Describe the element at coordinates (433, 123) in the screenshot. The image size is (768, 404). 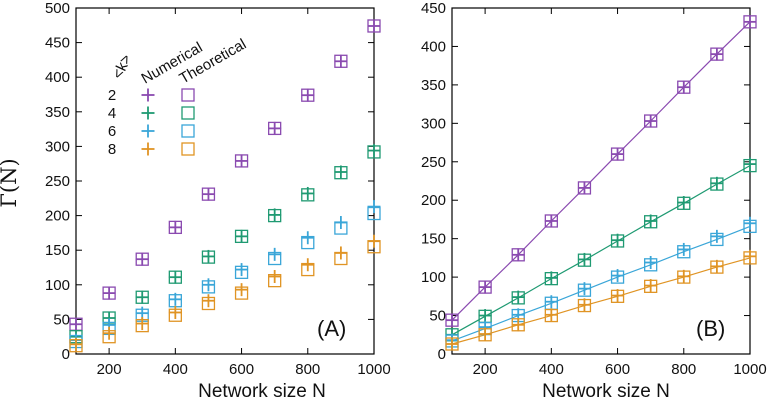
I see `panel-b-y-tick-label: 300` at that location.